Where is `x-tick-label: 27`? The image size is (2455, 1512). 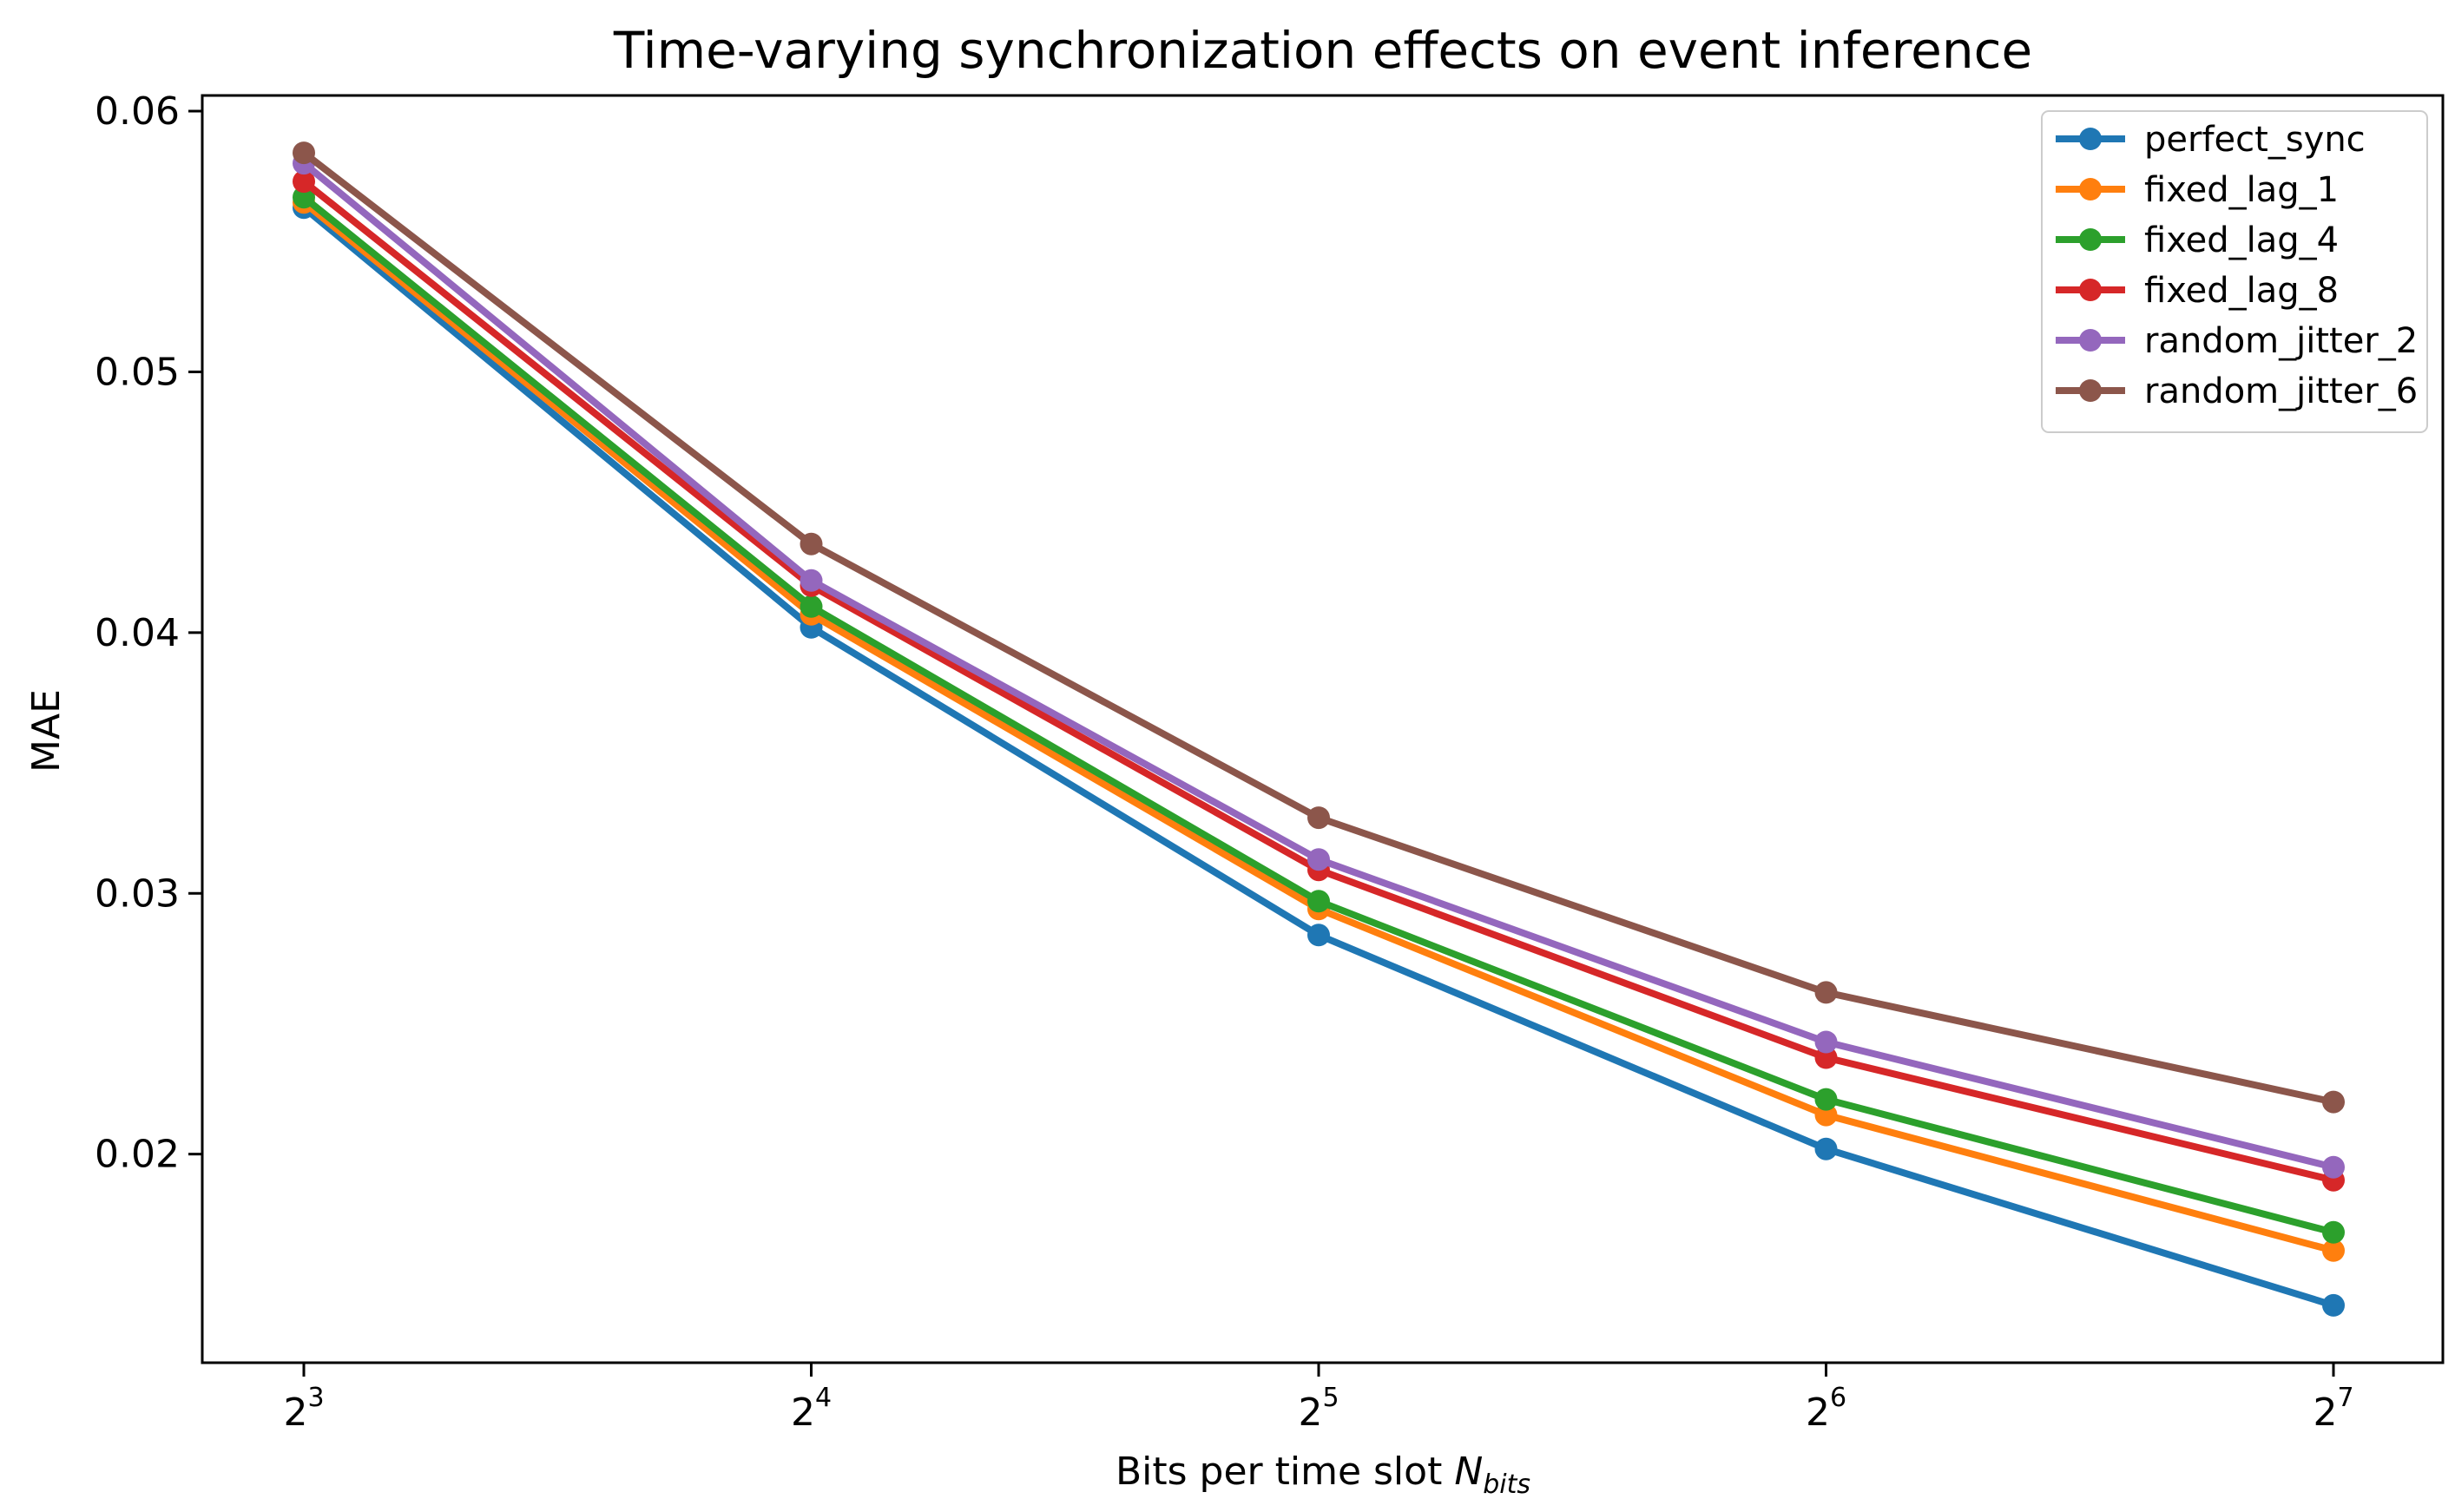 x-tick-label: 27 is located at coordinates (2333, 1409).